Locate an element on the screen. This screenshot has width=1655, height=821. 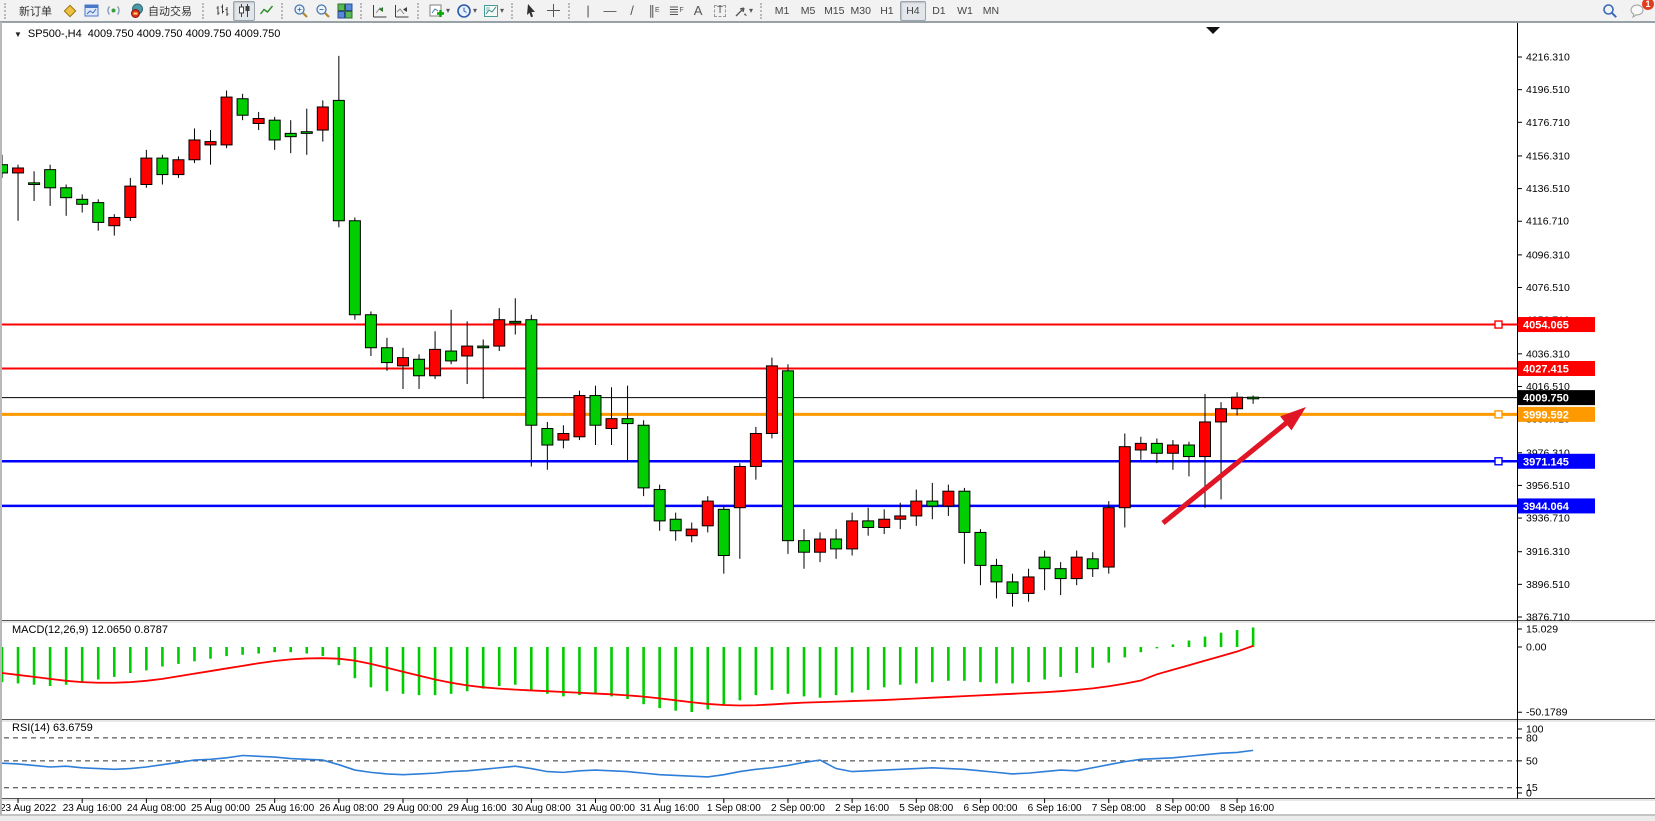
timeframe-M15: M15 is located at coordinates (834, 10).